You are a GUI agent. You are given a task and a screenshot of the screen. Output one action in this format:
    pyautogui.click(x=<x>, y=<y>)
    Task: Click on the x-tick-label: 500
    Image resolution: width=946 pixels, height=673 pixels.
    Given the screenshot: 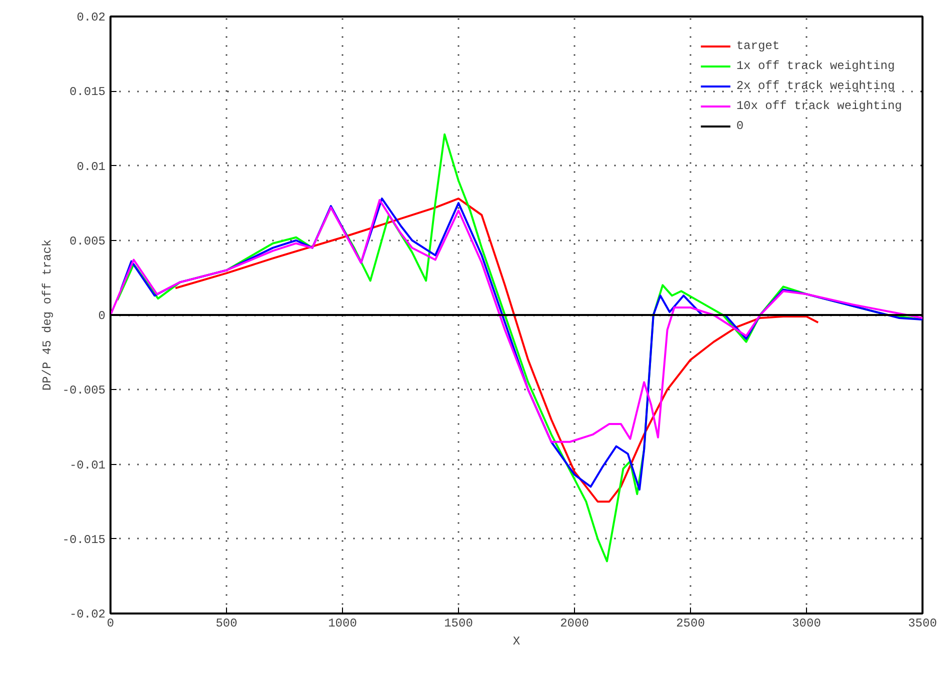 What is the action you would take?
    pyautogui.click(x=227, y=623)
    